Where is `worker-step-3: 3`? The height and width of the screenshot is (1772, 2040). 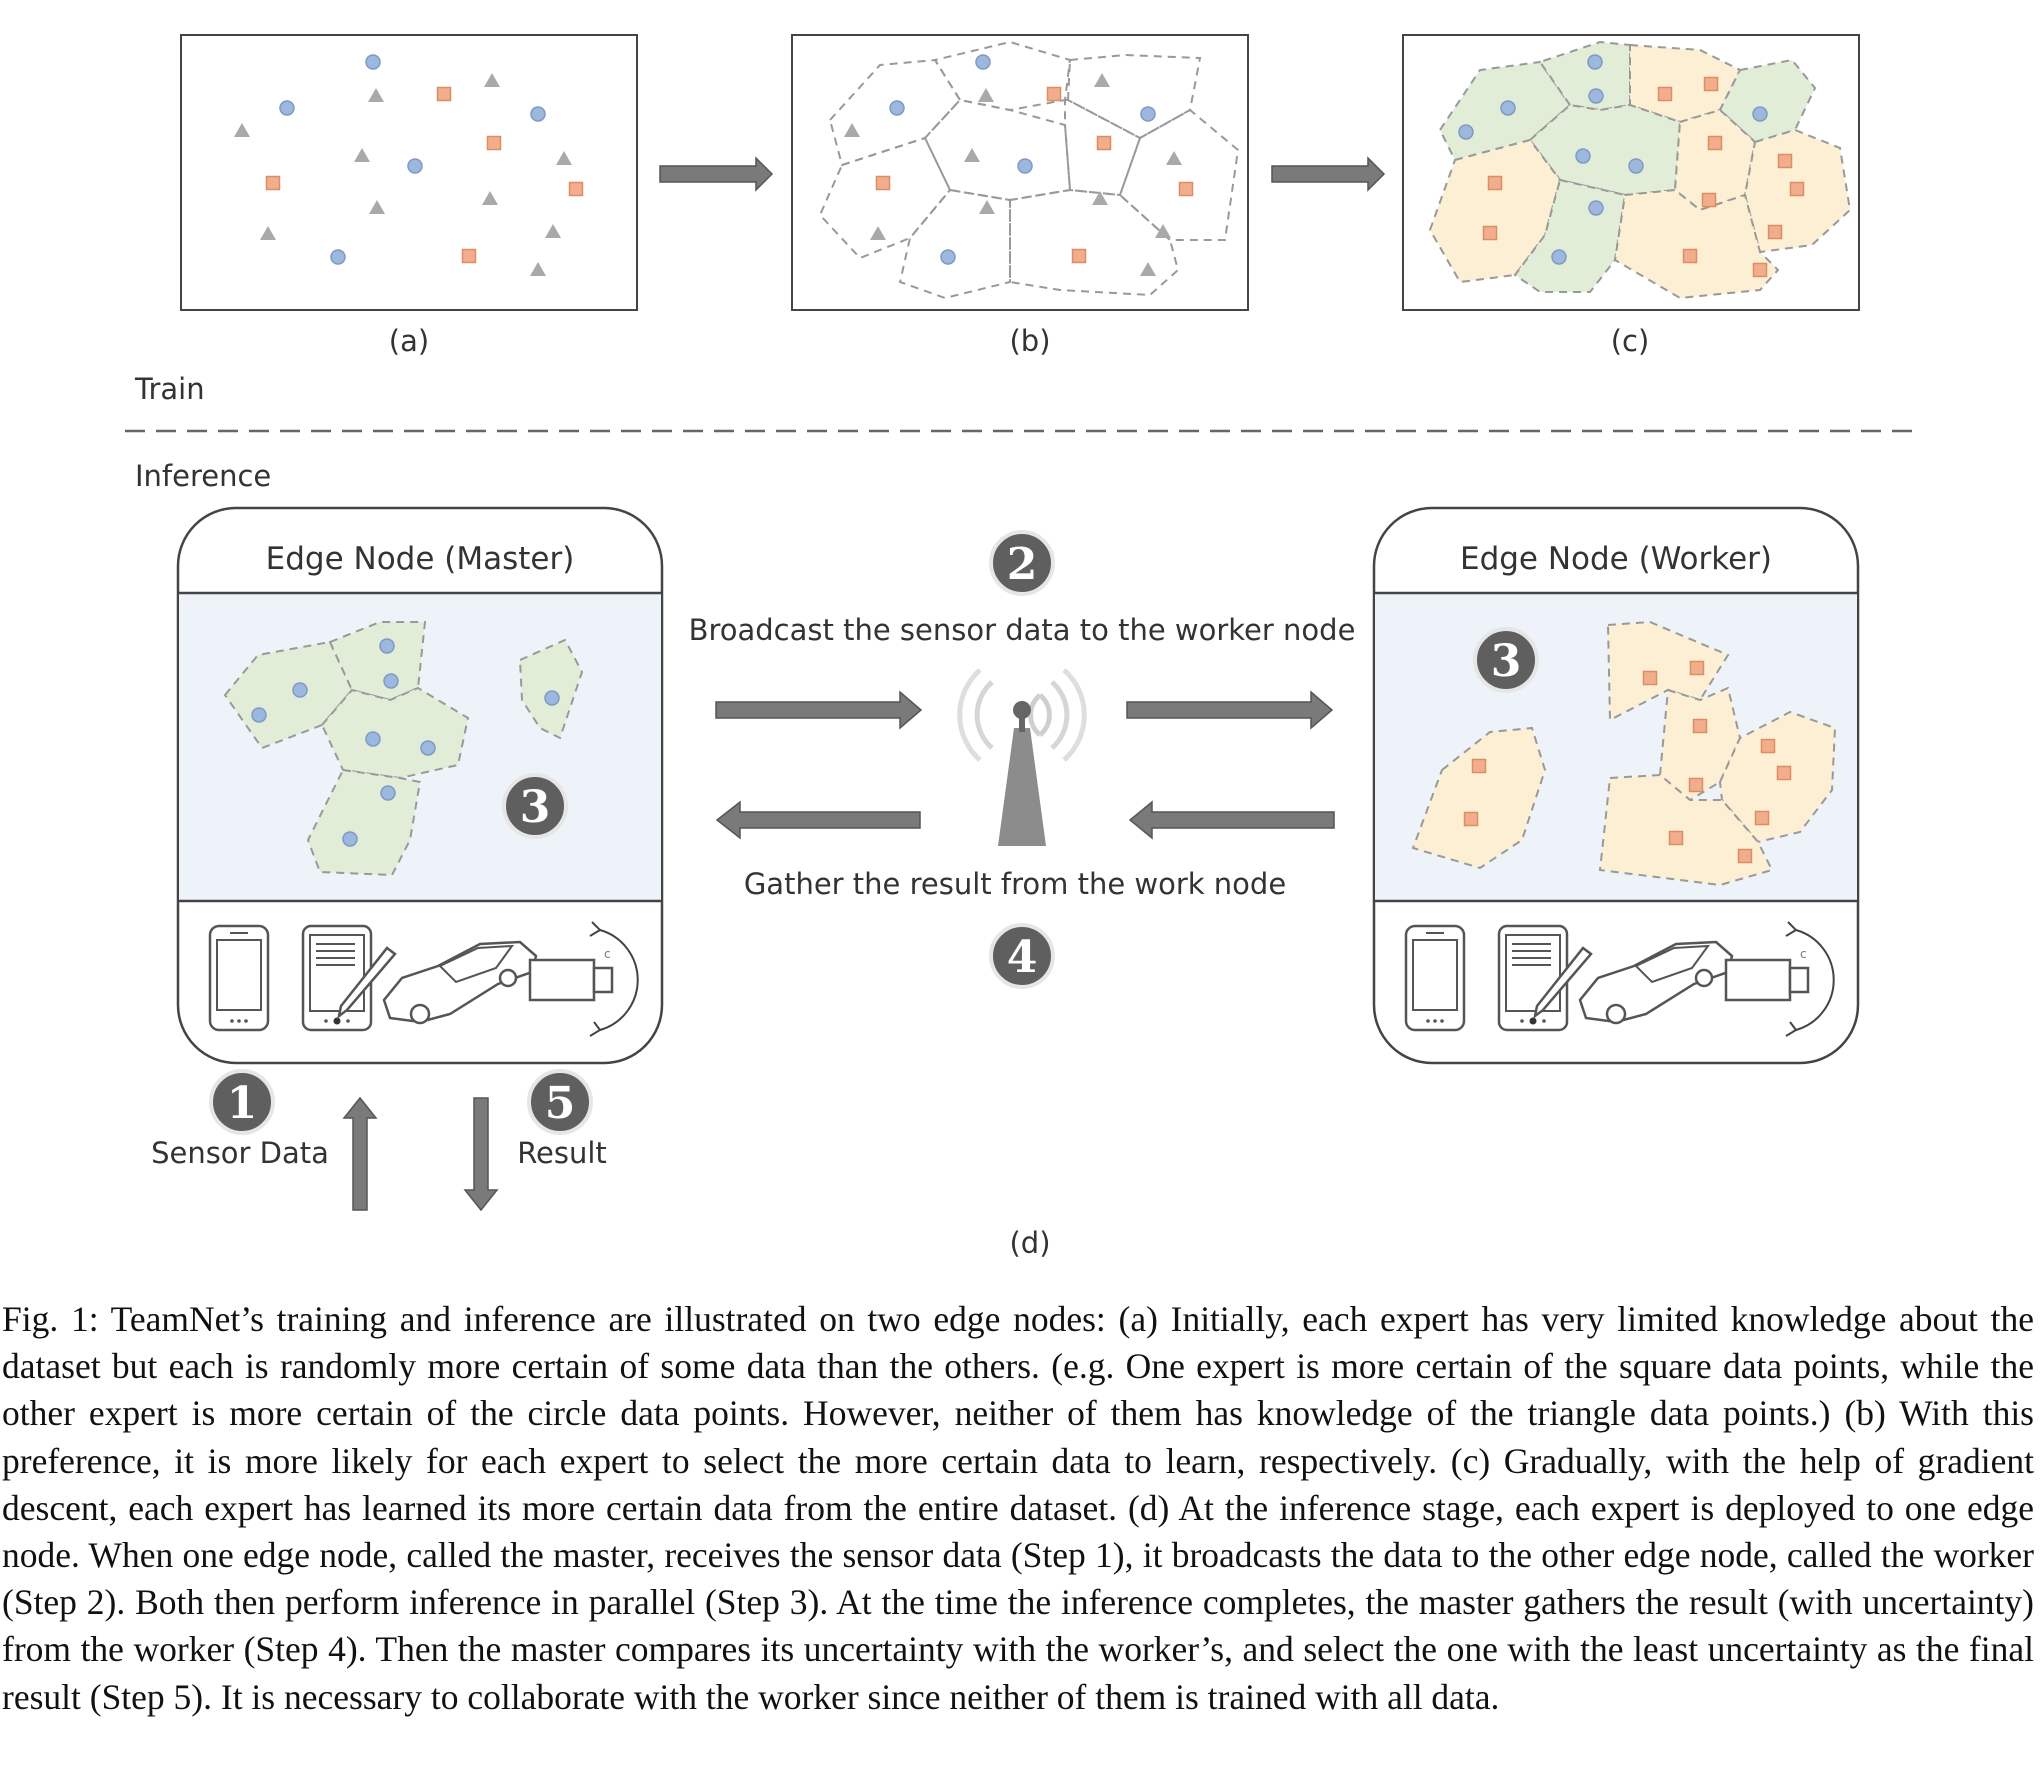
worker-step-3: 3 is located at coordinates (1506, 660).